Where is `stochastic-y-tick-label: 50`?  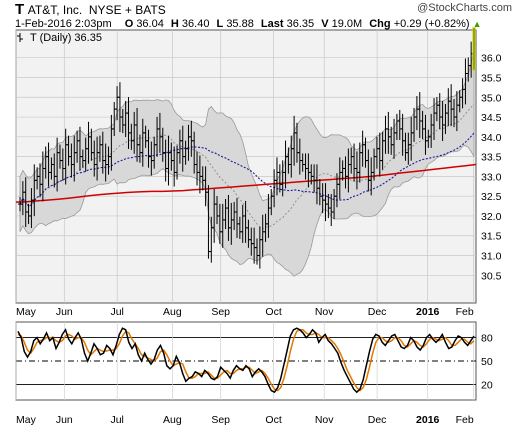 stochastic-y-tick-label: 50 is located at coordinates (487, 362).